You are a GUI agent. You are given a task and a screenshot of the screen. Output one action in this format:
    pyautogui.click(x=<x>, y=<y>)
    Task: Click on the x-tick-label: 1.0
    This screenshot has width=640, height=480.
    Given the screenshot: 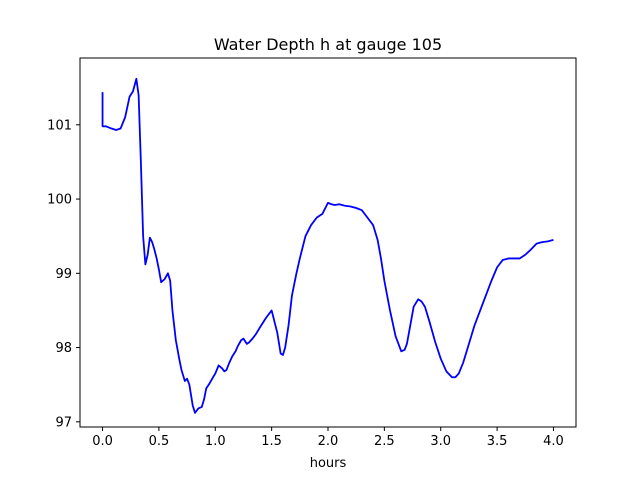 What is the action you would take?
    pyautogui.click(x=215, y=441)
    